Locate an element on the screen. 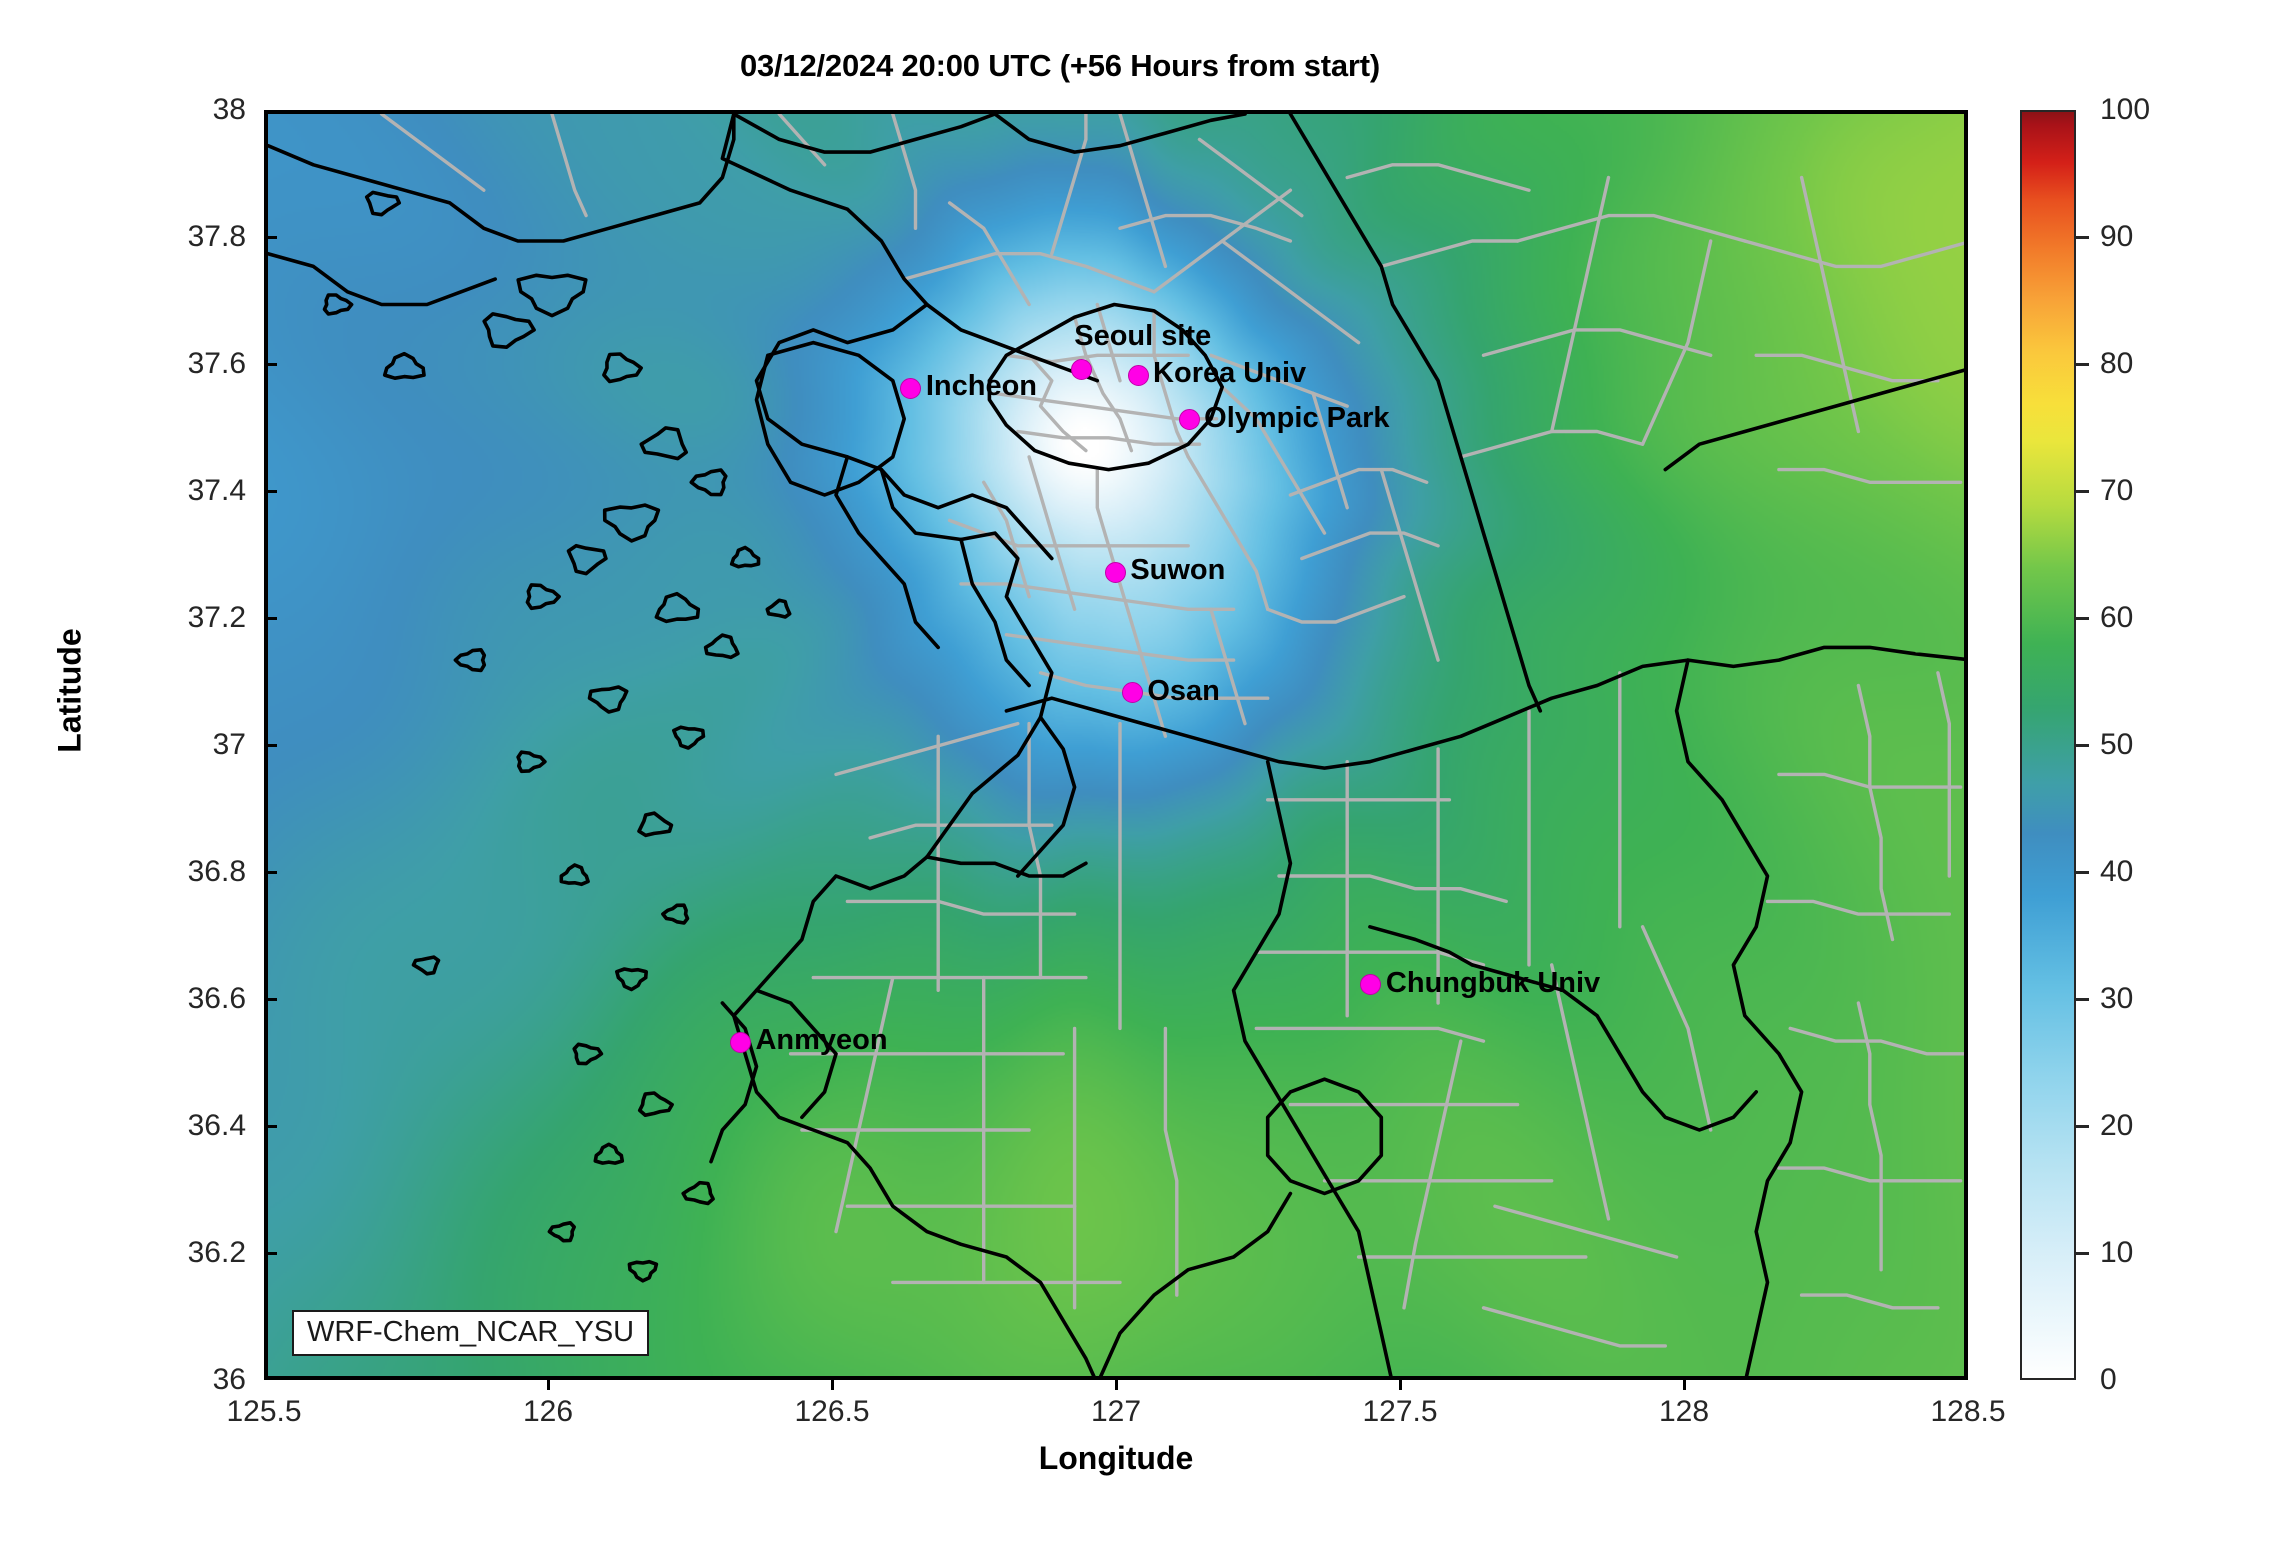 The width and height of the screenshot is (2292, 1563). province-chungbuk-south is located at coordinates (1614, 1047).